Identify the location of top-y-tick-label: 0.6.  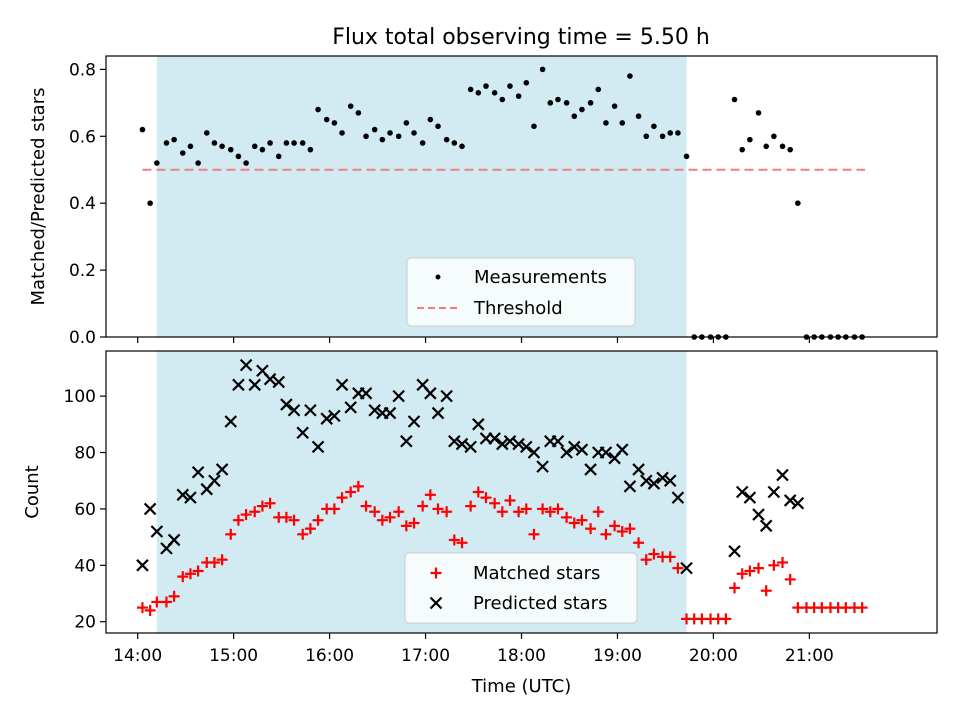
(82, 137).